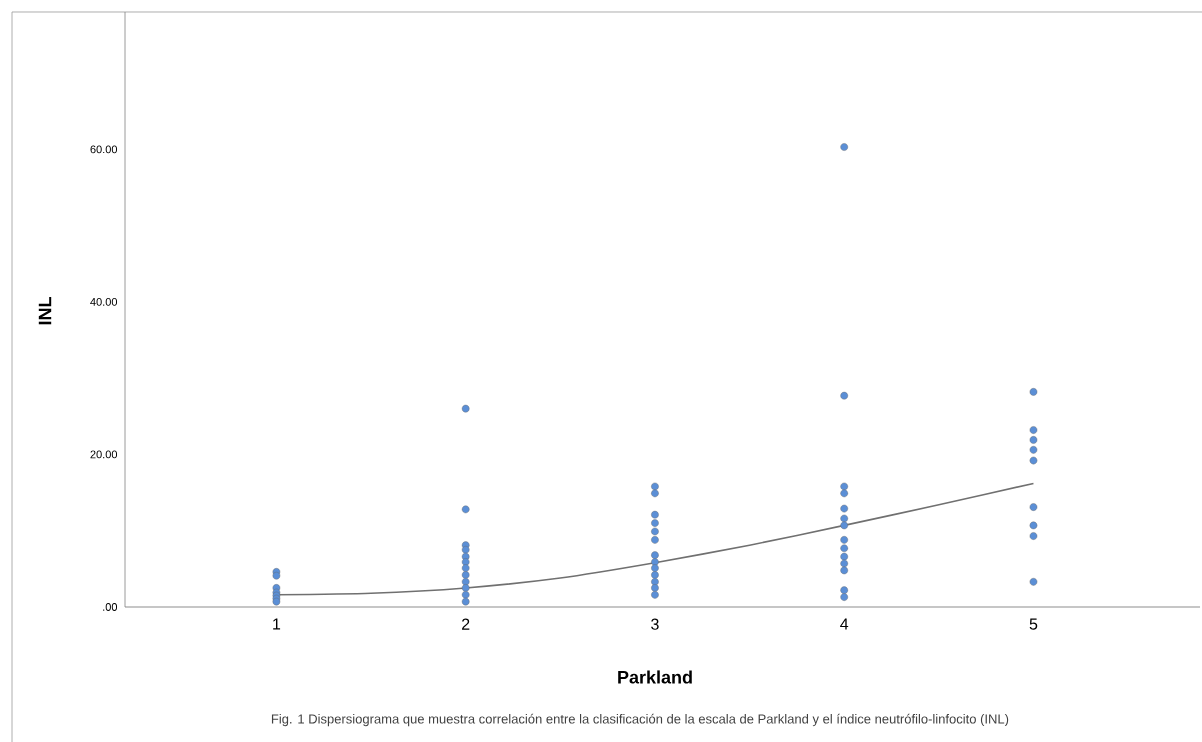  Describe the element at coordinates (844, 624) in the screenshot. I see `x-tick-label: 4` at that location.